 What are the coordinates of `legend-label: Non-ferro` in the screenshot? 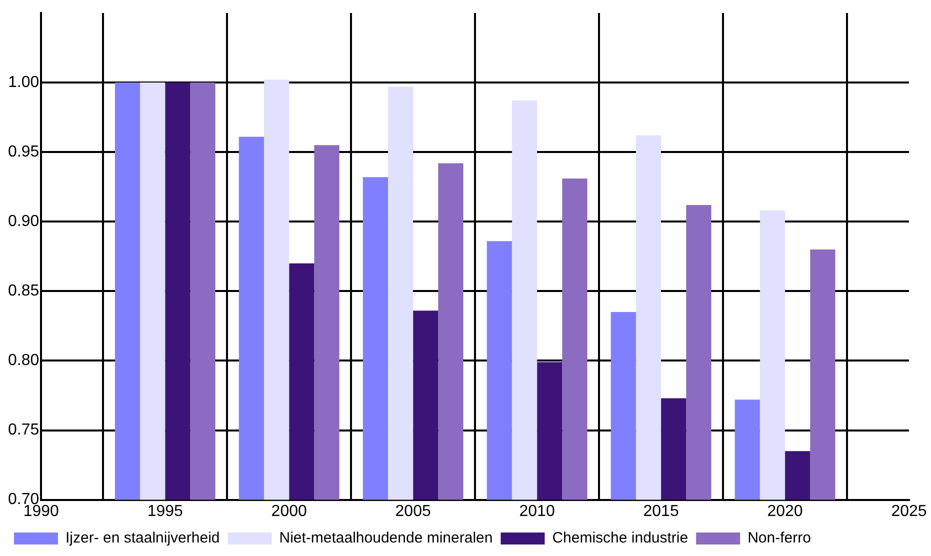 It's located at (779, 538).